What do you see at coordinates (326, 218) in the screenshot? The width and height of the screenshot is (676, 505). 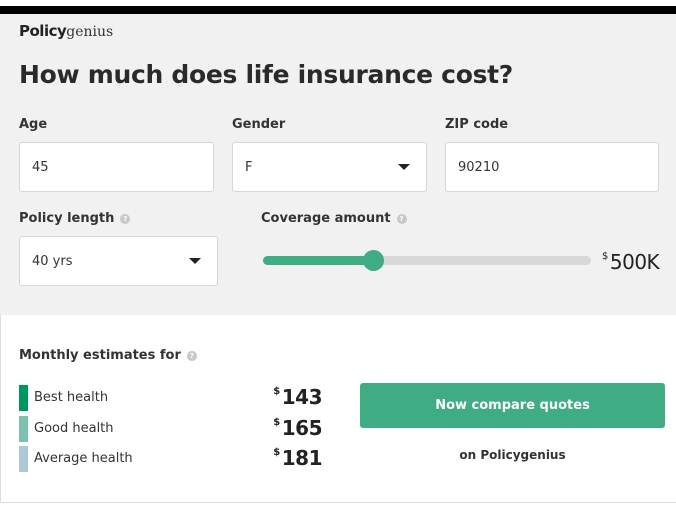 I see `coverage-text: Coverage amount` at bounding box center [326, 218].